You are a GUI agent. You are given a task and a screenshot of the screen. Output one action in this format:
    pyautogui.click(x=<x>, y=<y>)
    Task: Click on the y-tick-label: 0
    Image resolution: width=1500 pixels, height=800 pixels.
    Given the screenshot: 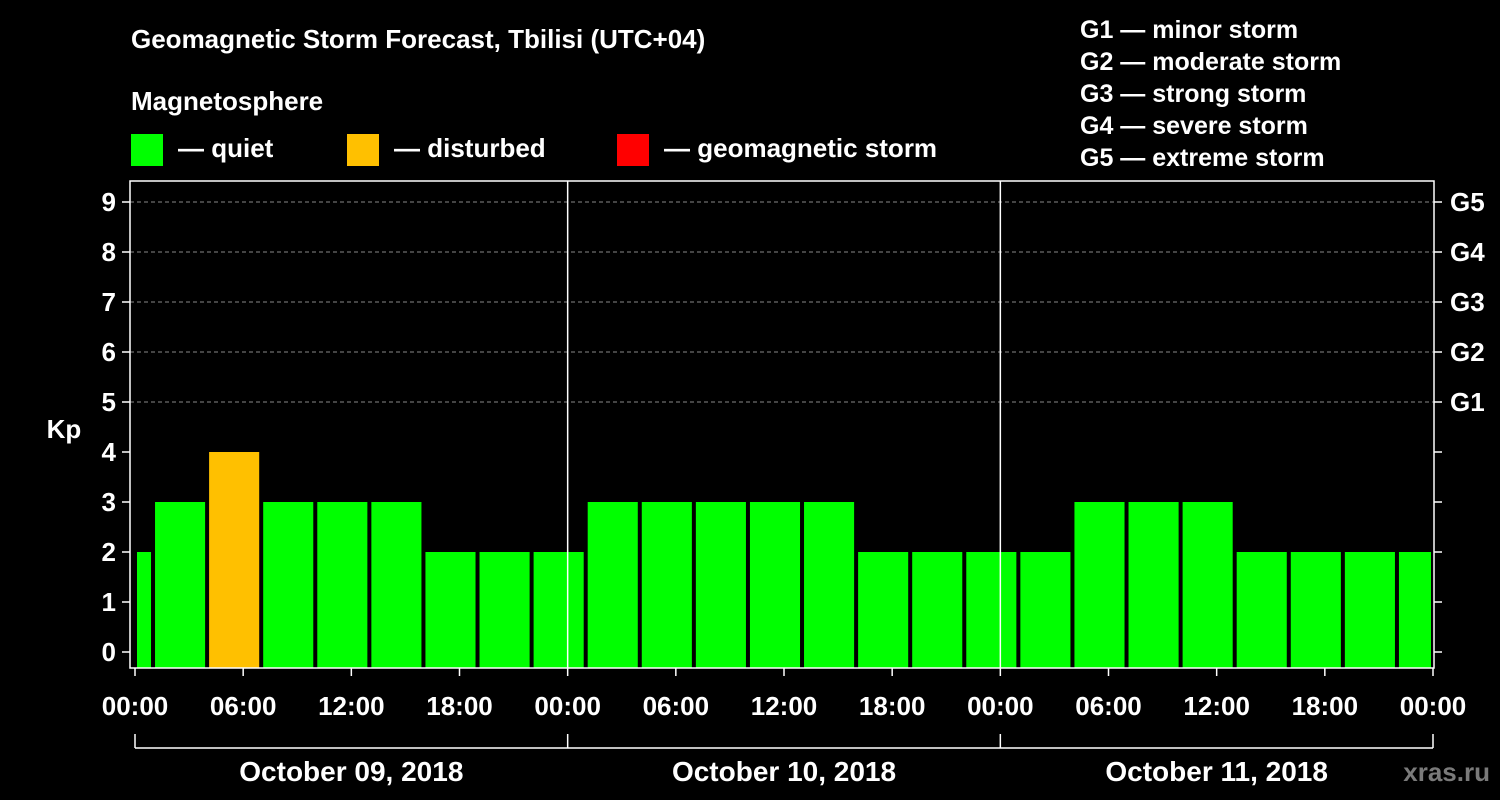 What is the action you would take?
    pyautogui.click(x=109, y=652)
    